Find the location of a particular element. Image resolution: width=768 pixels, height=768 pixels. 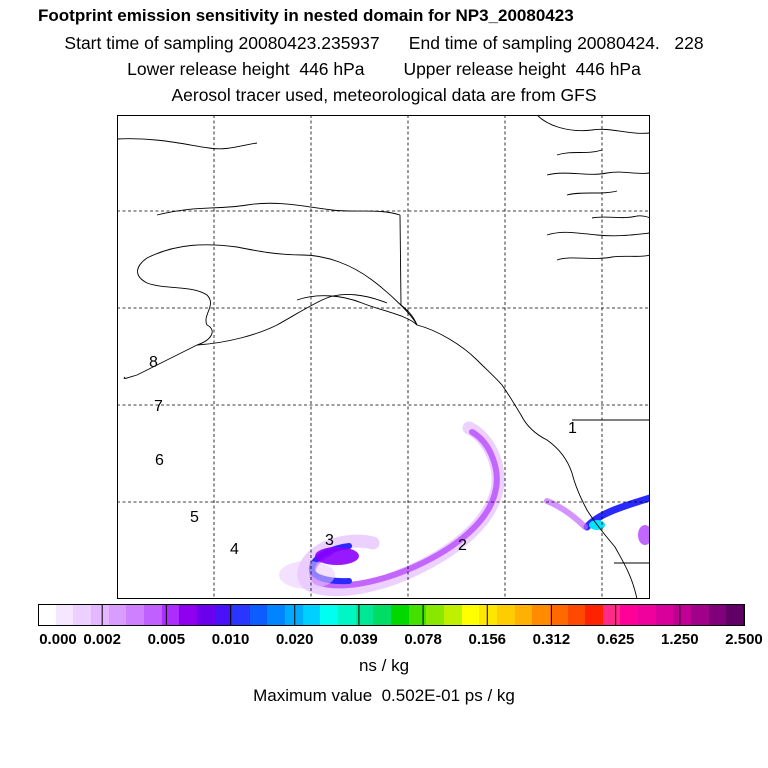

trajectory-label-2: 2 is located at coordinates (462, 545).